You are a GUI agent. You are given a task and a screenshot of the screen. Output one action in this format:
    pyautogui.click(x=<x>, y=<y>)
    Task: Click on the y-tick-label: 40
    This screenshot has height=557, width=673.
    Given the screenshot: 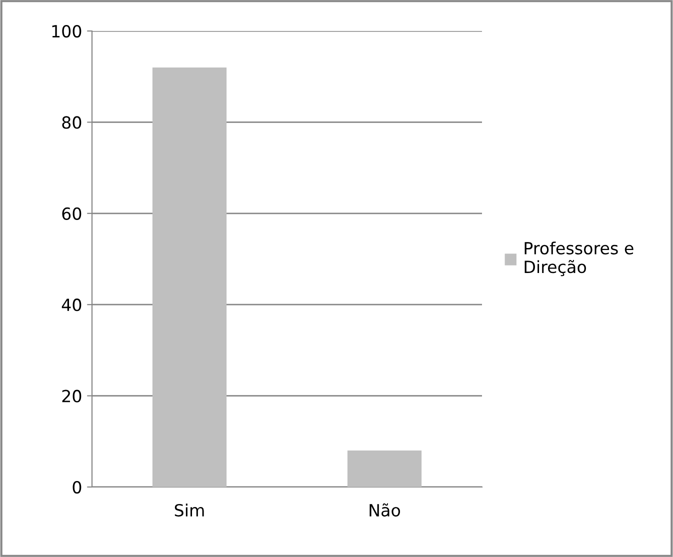 What is the action you would take?
    pyautogui.click(x=72, y=305)
    